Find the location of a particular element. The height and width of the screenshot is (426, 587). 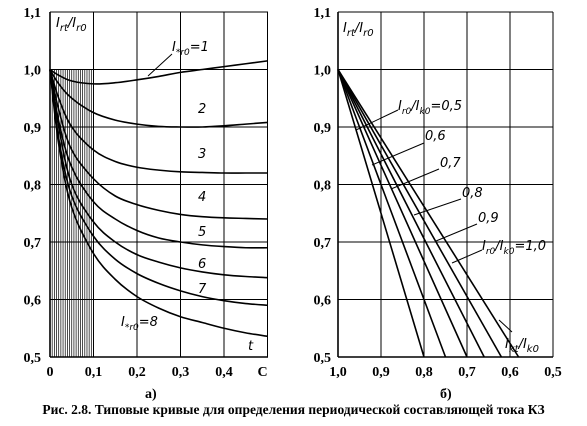

panel-b-line-label-1.0: Ir0/Ik0=1,0 is located at coordinates (514, 248).